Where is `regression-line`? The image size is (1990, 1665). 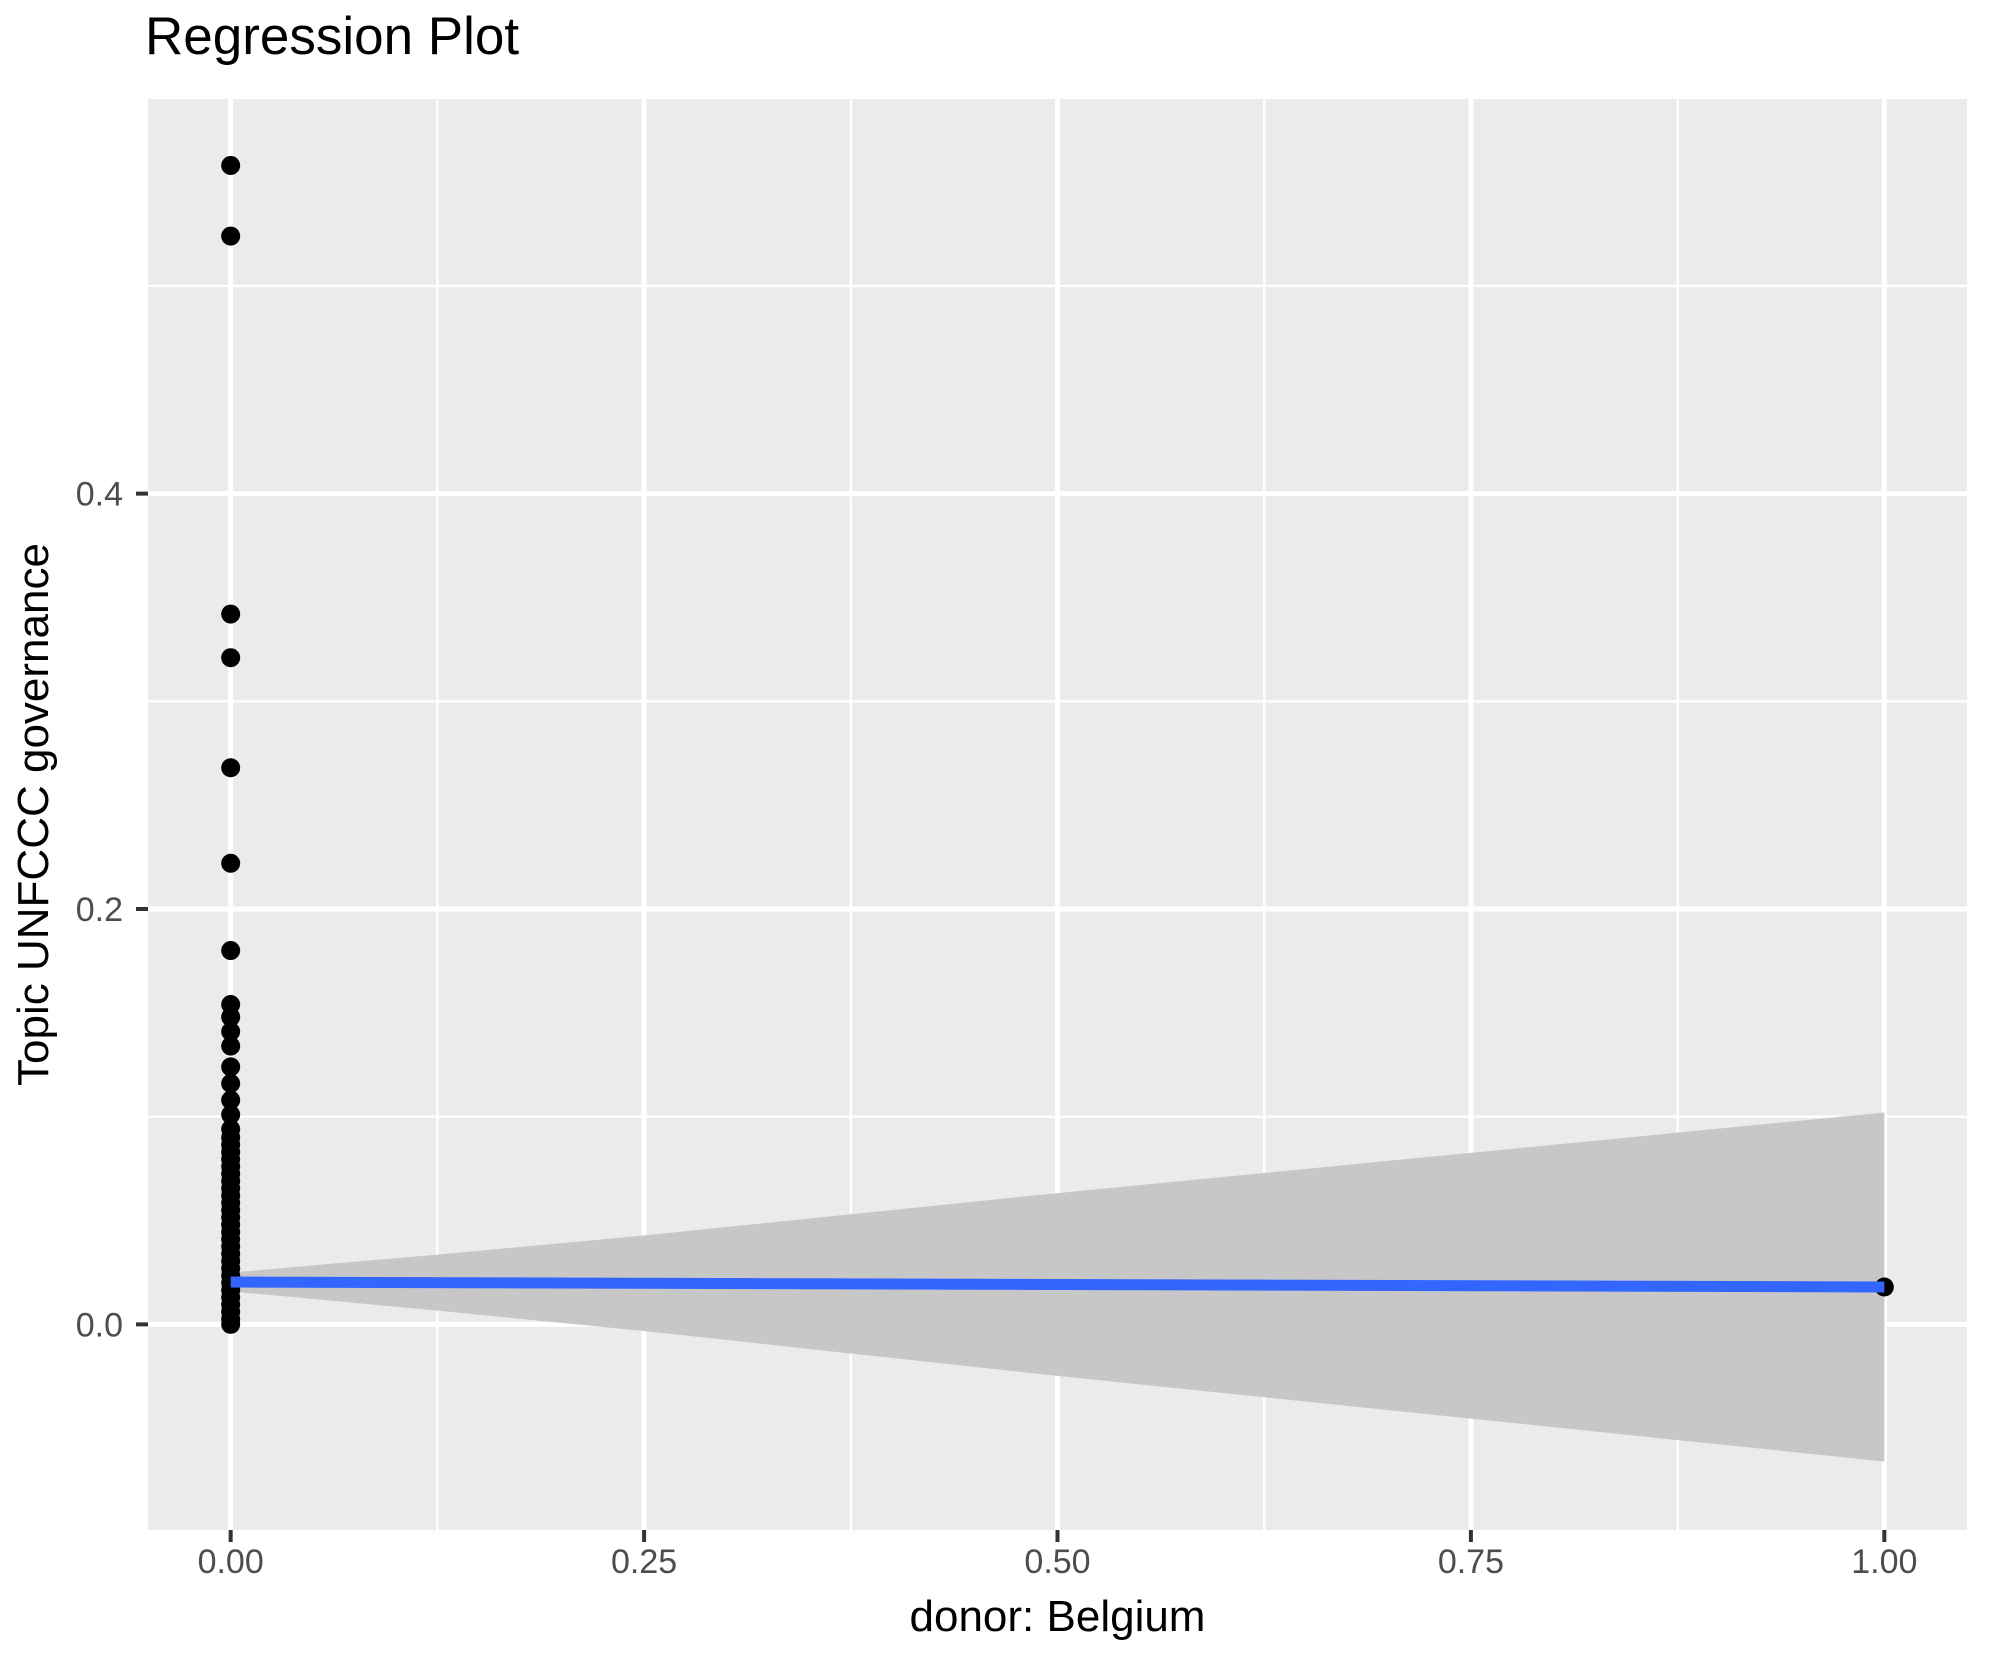
regression-line is located at coordinates (1057, 1284).